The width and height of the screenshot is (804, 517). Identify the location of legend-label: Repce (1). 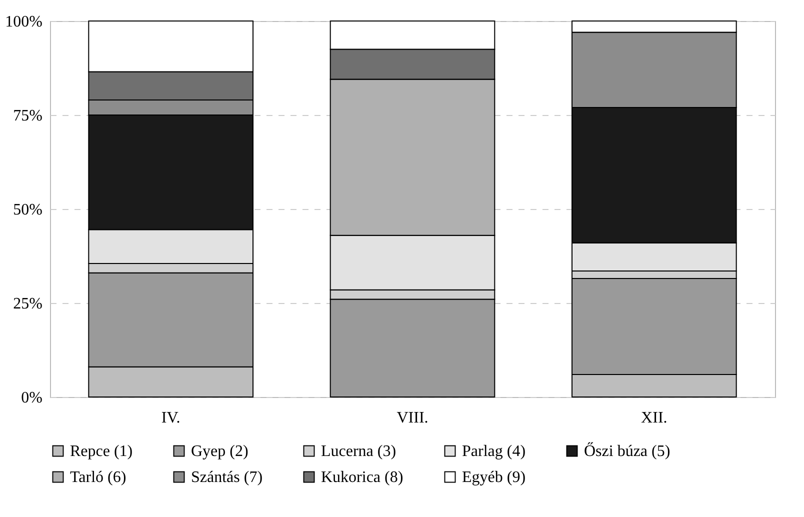
(101, 451).